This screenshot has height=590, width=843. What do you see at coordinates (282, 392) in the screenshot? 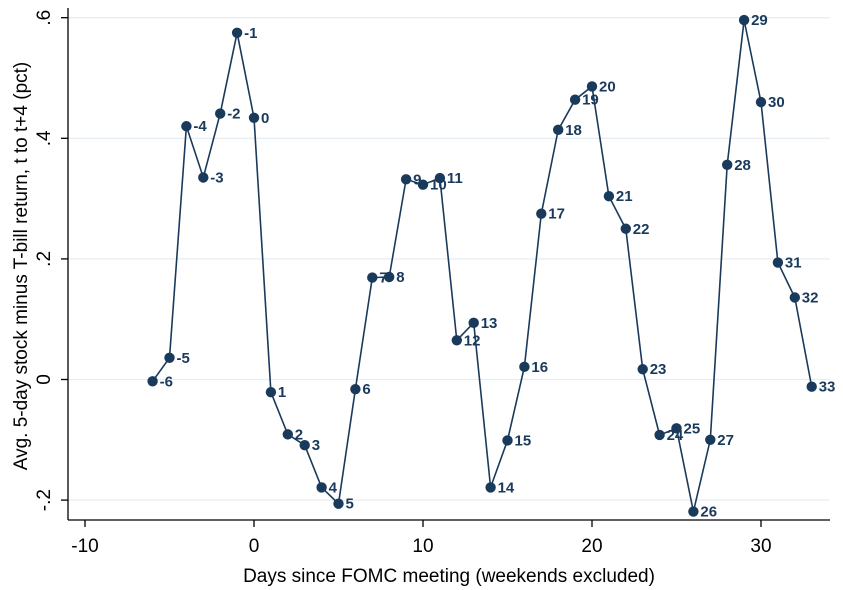
I see `point-label: 1` at bounding box center [282, 392].